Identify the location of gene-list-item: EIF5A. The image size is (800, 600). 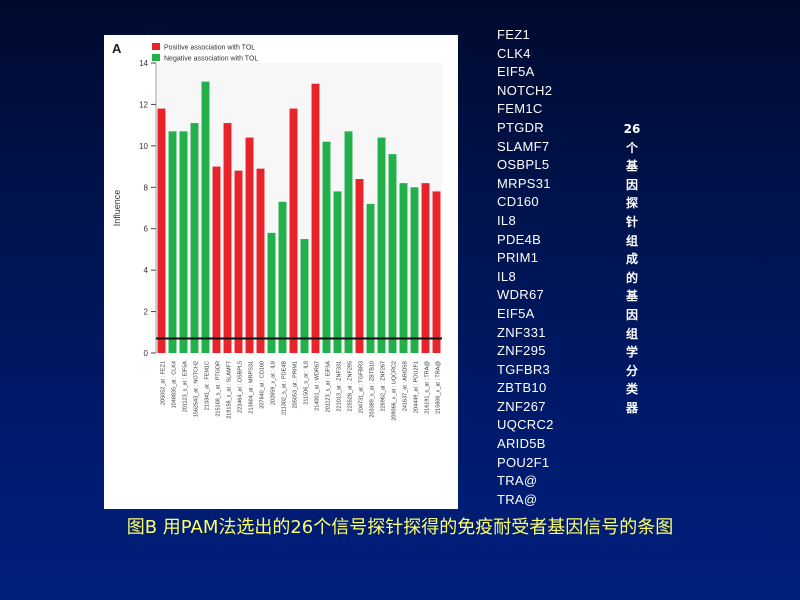
(516, 72).